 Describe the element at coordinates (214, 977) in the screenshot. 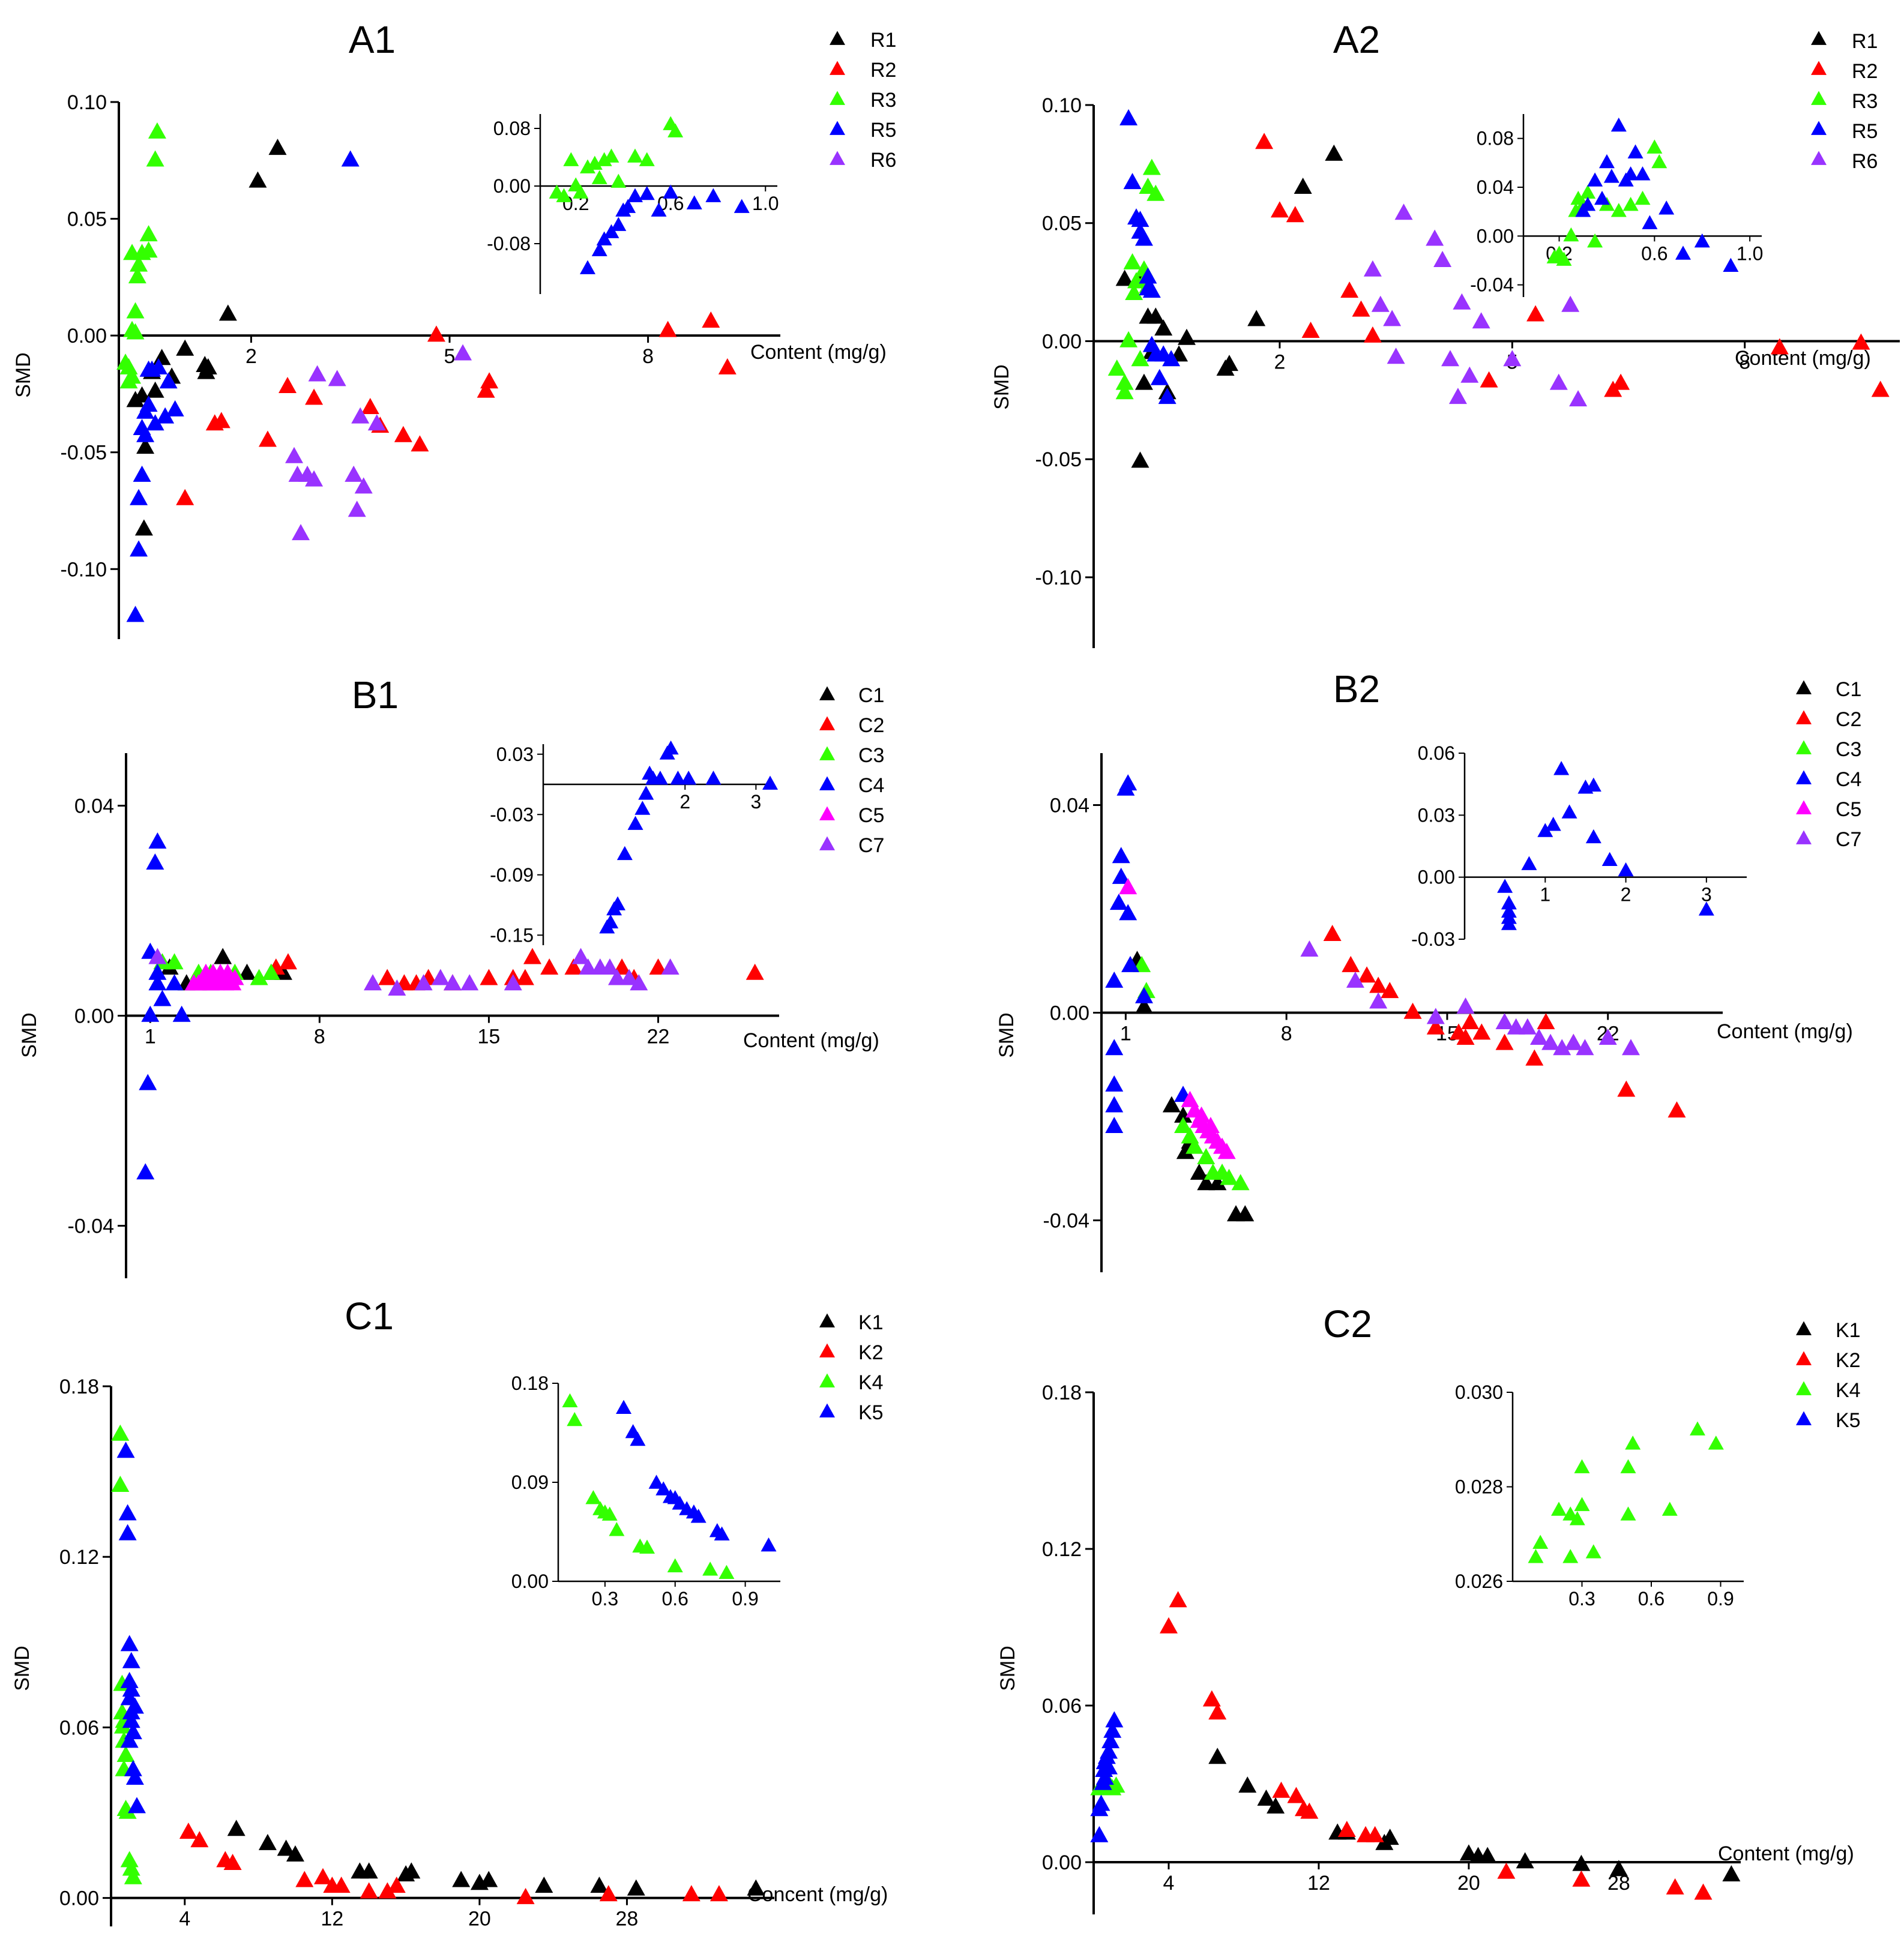

I see `series-c5` at that location.